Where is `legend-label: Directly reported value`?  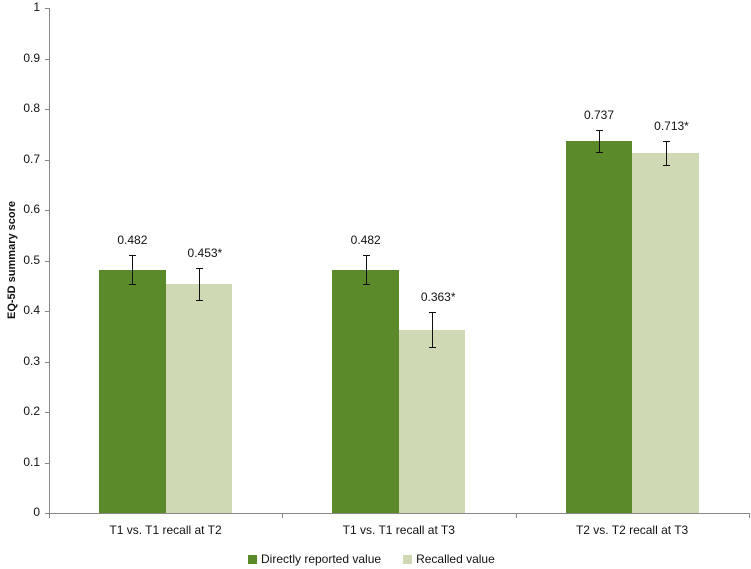 legend-label: Directly reported value is located at coordinates (321, 559).